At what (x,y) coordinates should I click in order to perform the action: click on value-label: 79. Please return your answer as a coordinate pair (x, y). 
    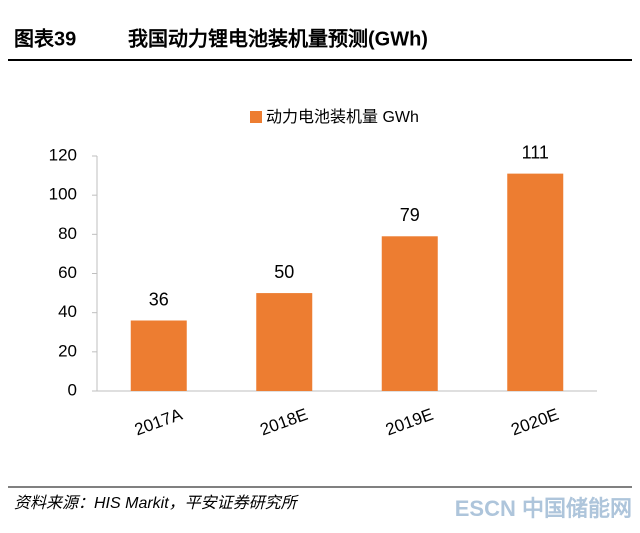
    Looking at the image, I should click on (410, 215).